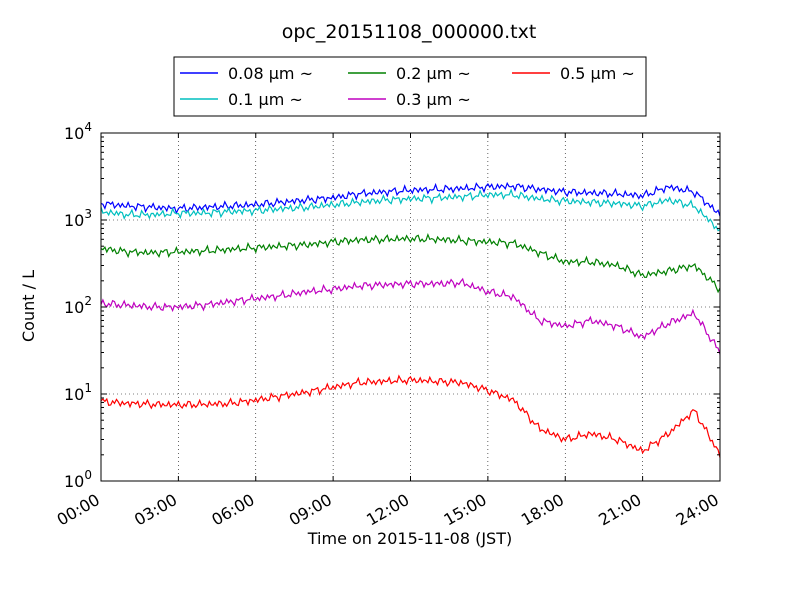  What do you see at coordinates (28, 306) in the screenshot?
I see `y-axis-label: Count / L` at bounding box center [28, 306].